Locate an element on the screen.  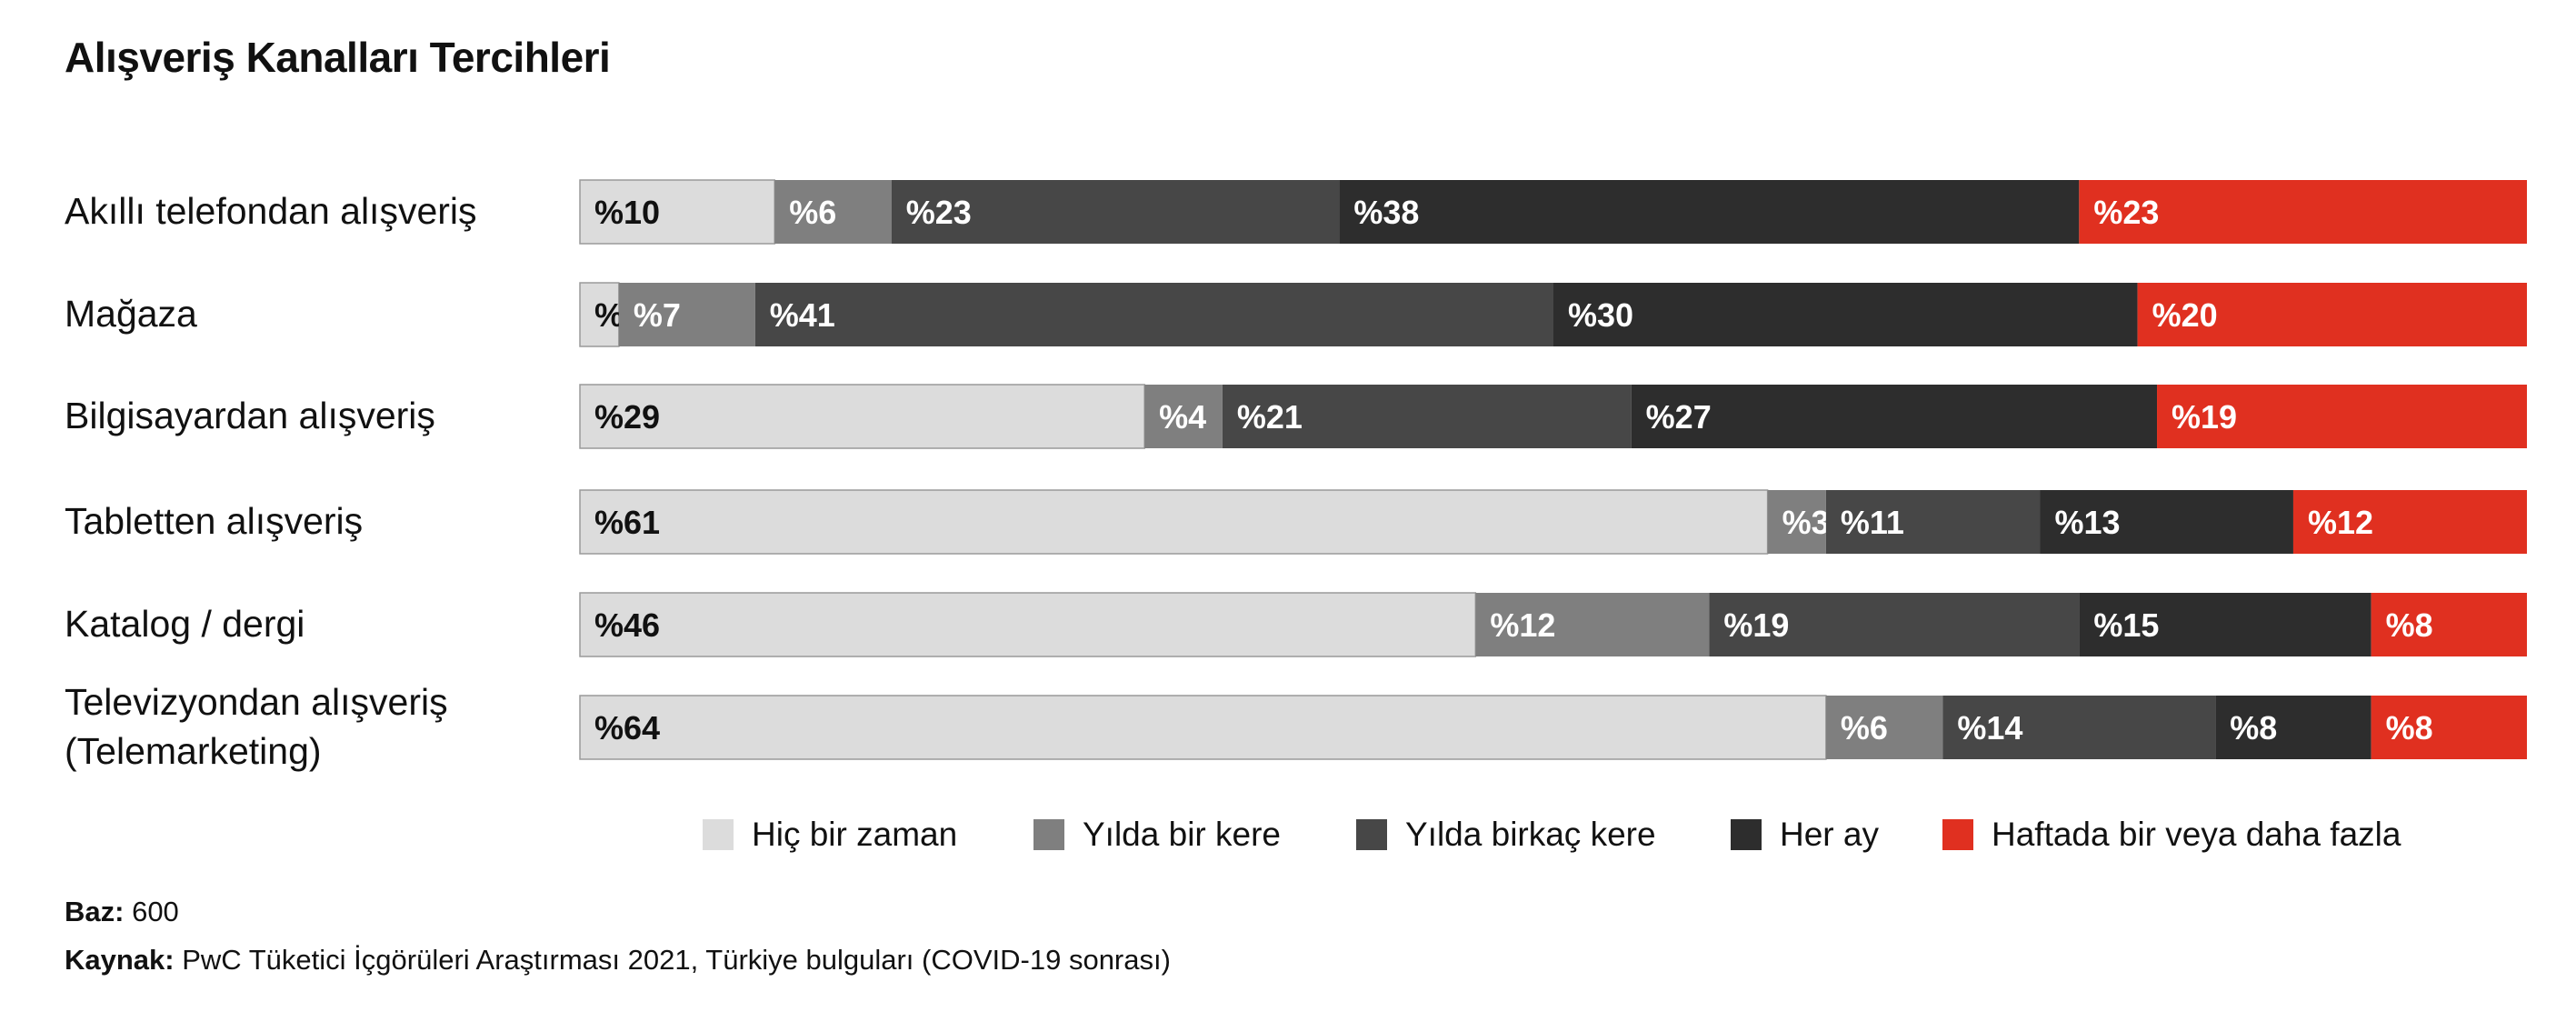
legend-label: Yılda birkaç kere is located at coordinates (1530, 834).